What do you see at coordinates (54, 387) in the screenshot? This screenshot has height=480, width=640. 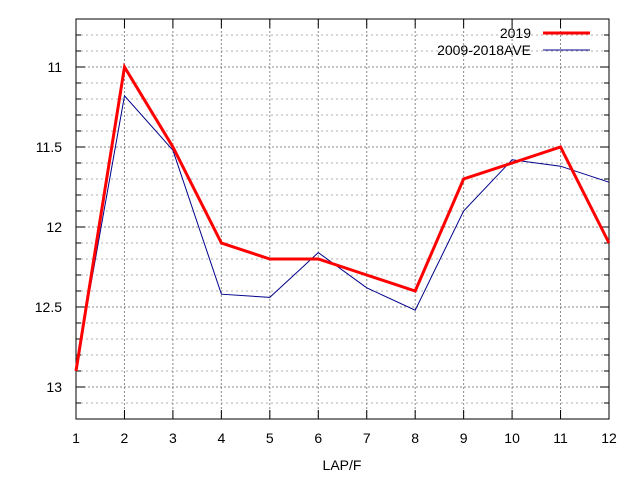 I see `y-tick-label: 13` at bounding box center [54, 387].